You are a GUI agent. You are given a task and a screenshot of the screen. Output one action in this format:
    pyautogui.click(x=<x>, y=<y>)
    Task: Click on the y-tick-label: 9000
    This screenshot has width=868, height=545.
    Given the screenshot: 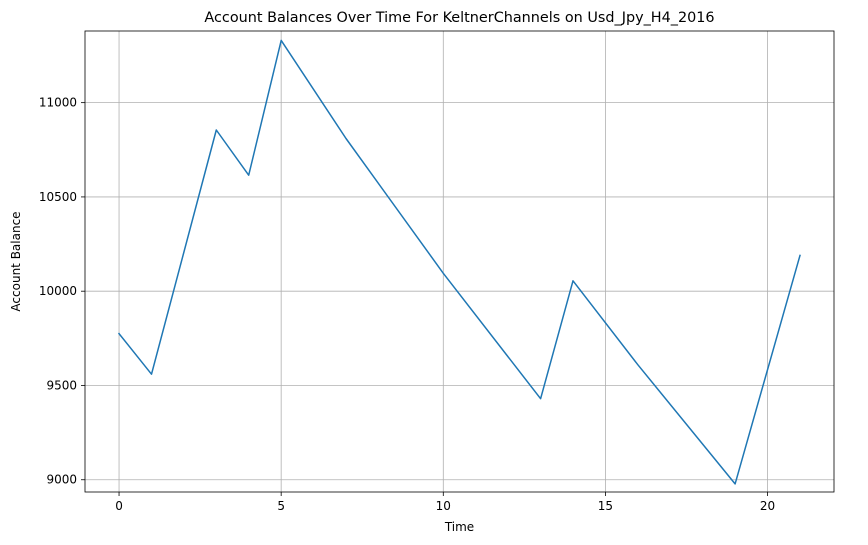 What is the action you would take?
    pyautogui.click(x=61, y=480)
    